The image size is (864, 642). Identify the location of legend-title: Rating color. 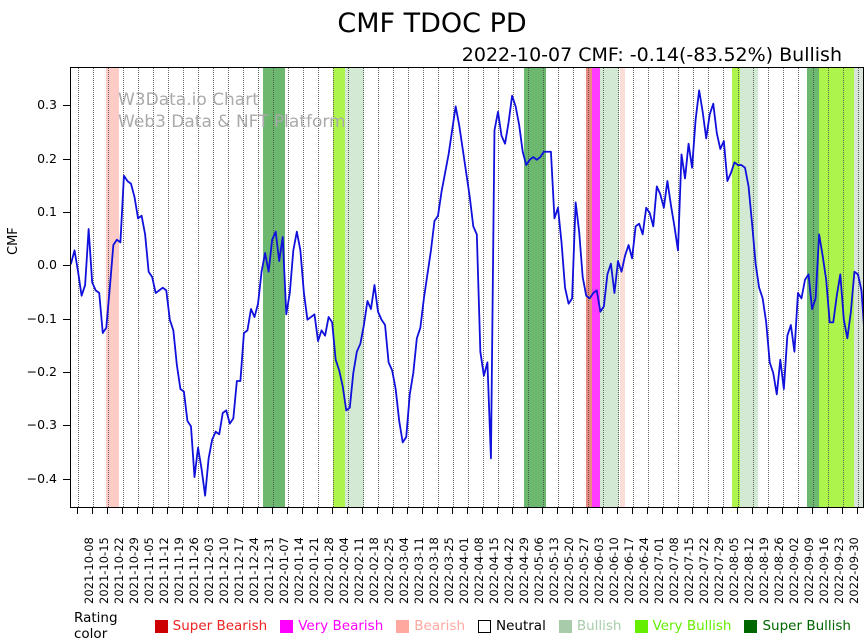
(107, 626).